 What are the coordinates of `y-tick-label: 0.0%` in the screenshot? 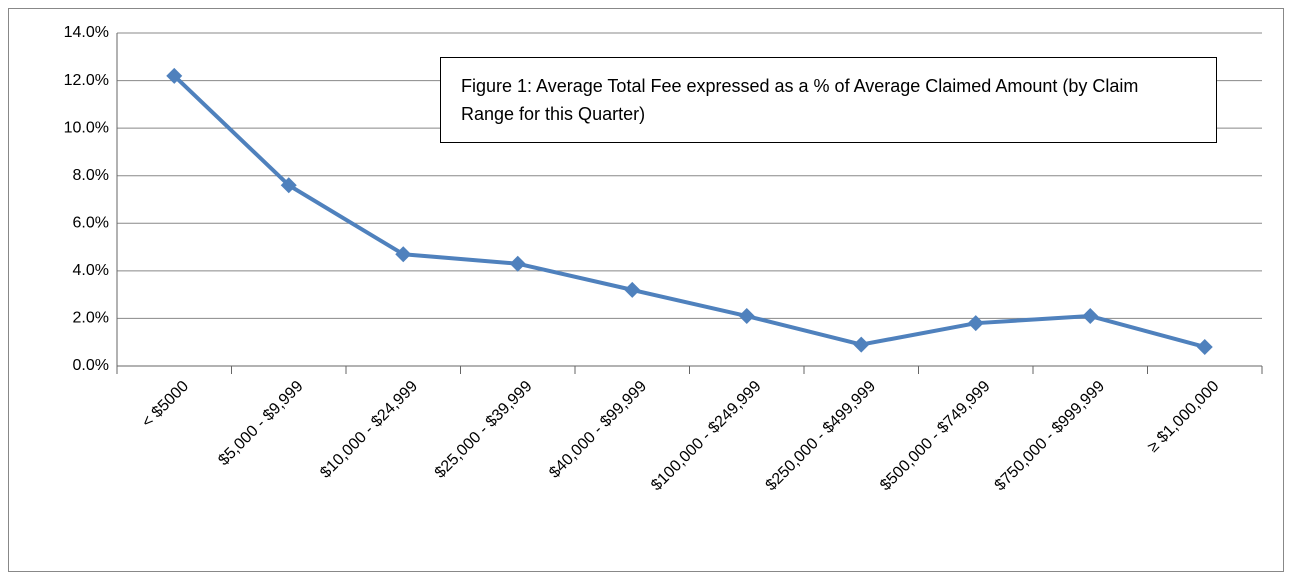 It's located at (91, 365).